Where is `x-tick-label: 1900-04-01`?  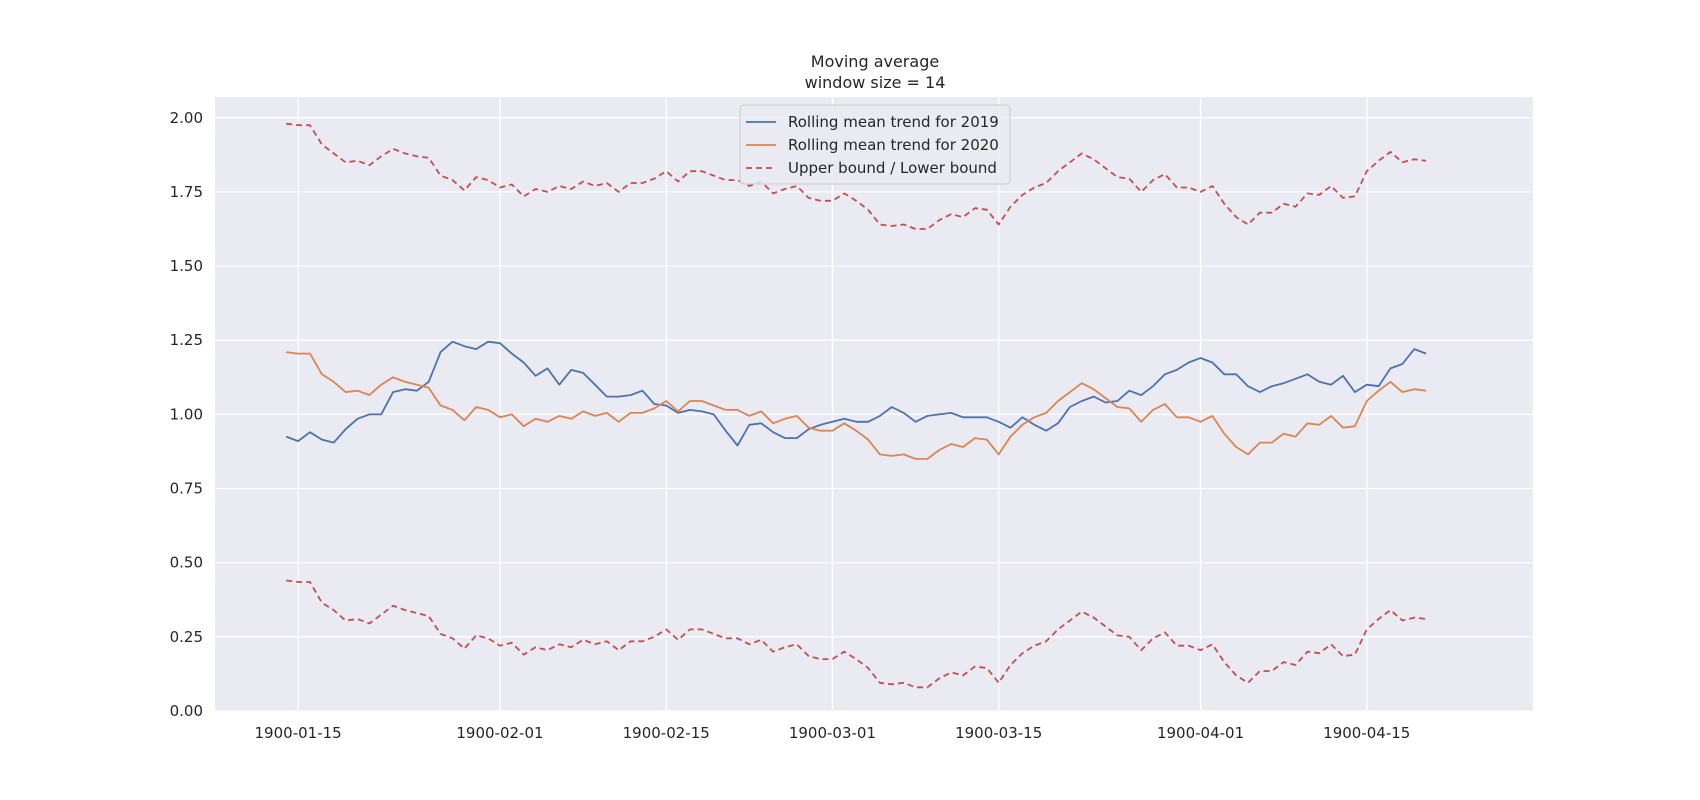 x-tick-label: 1900-04-01 is located at coordinates (1200, 733).